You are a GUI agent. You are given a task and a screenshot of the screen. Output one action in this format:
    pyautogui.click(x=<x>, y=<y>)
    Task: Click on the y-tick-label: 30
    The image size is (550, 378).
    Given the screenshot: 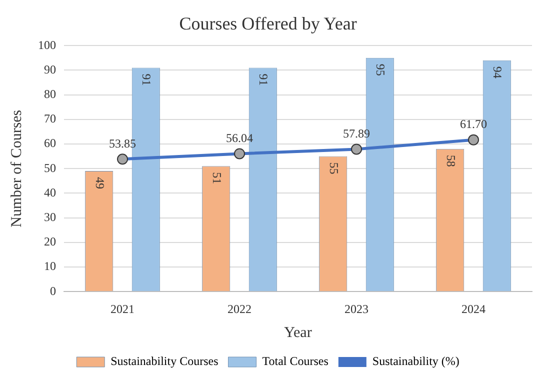 What is the action you would take?
    pyautogui.click(x=50, y=217)
    